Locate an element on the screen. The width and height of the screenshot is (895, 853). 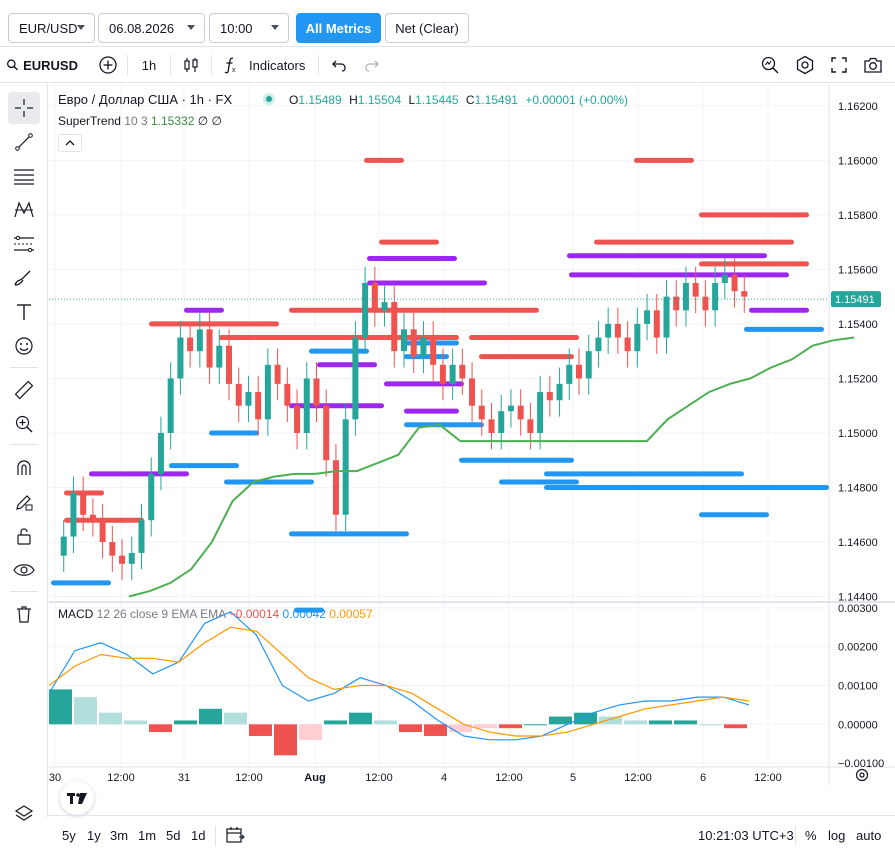
fullscreen-icon is located at coordinates (839, 65).